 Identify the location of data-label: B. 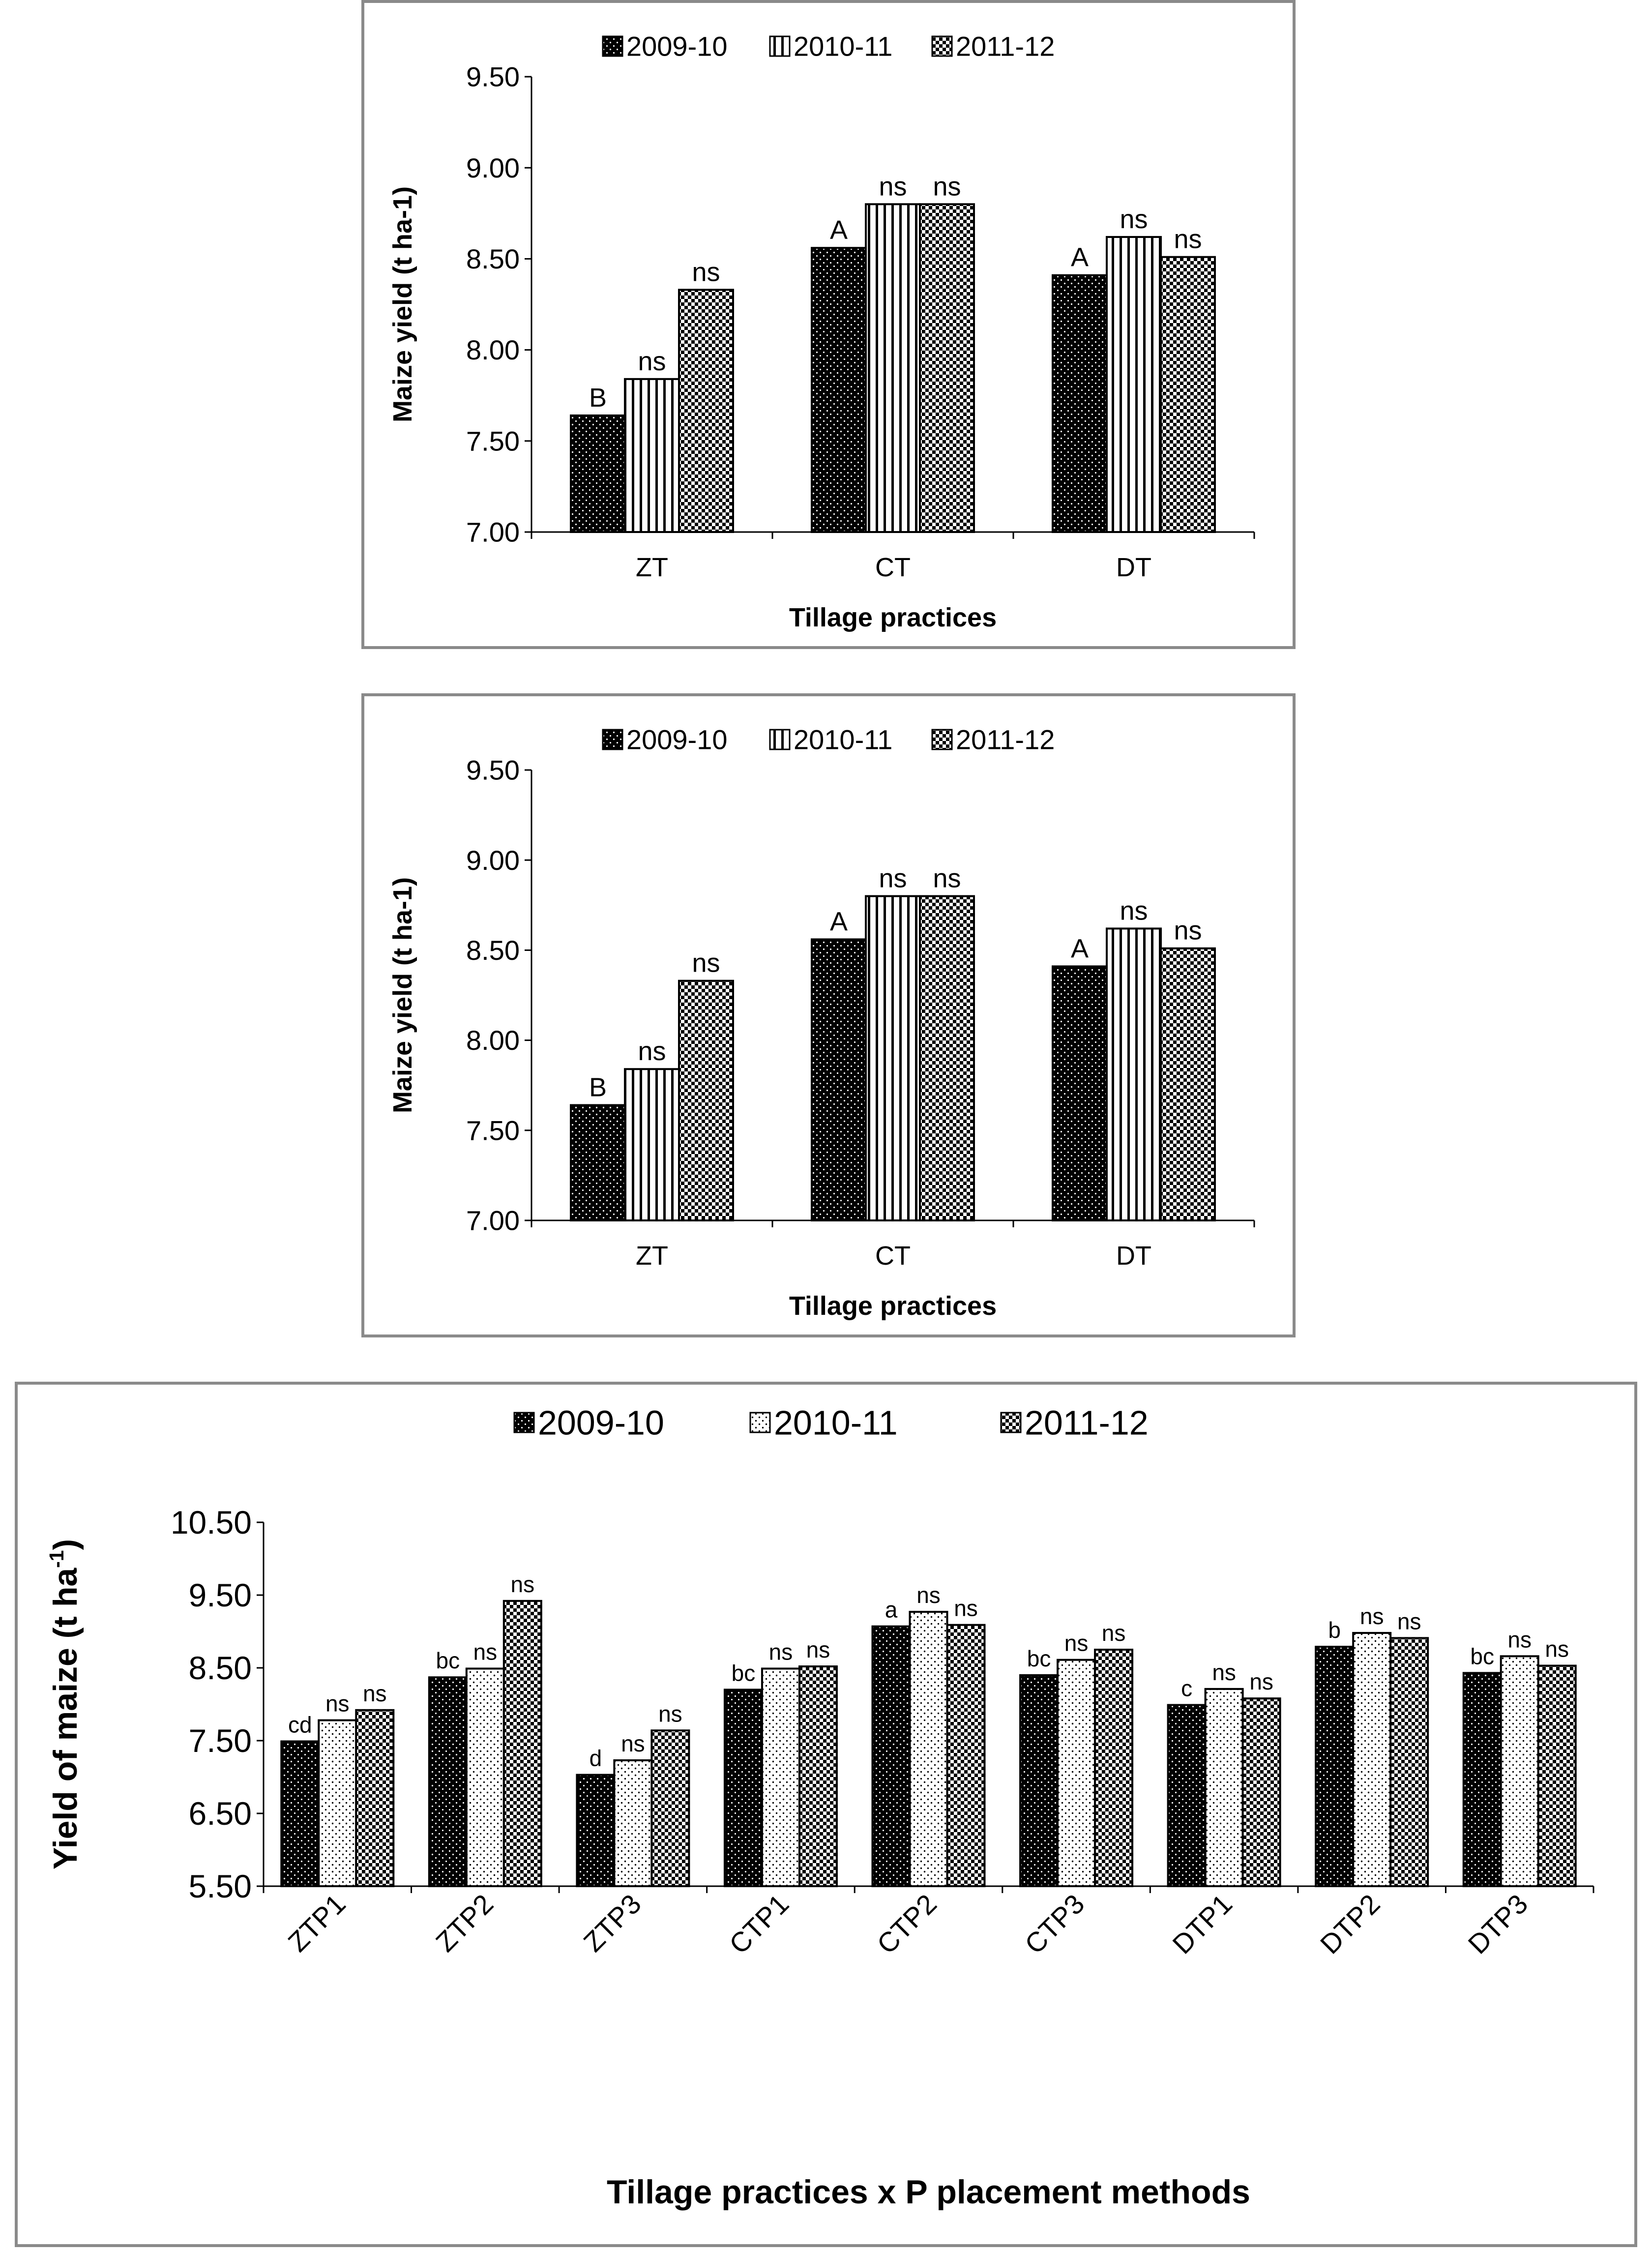
(598, 1087).